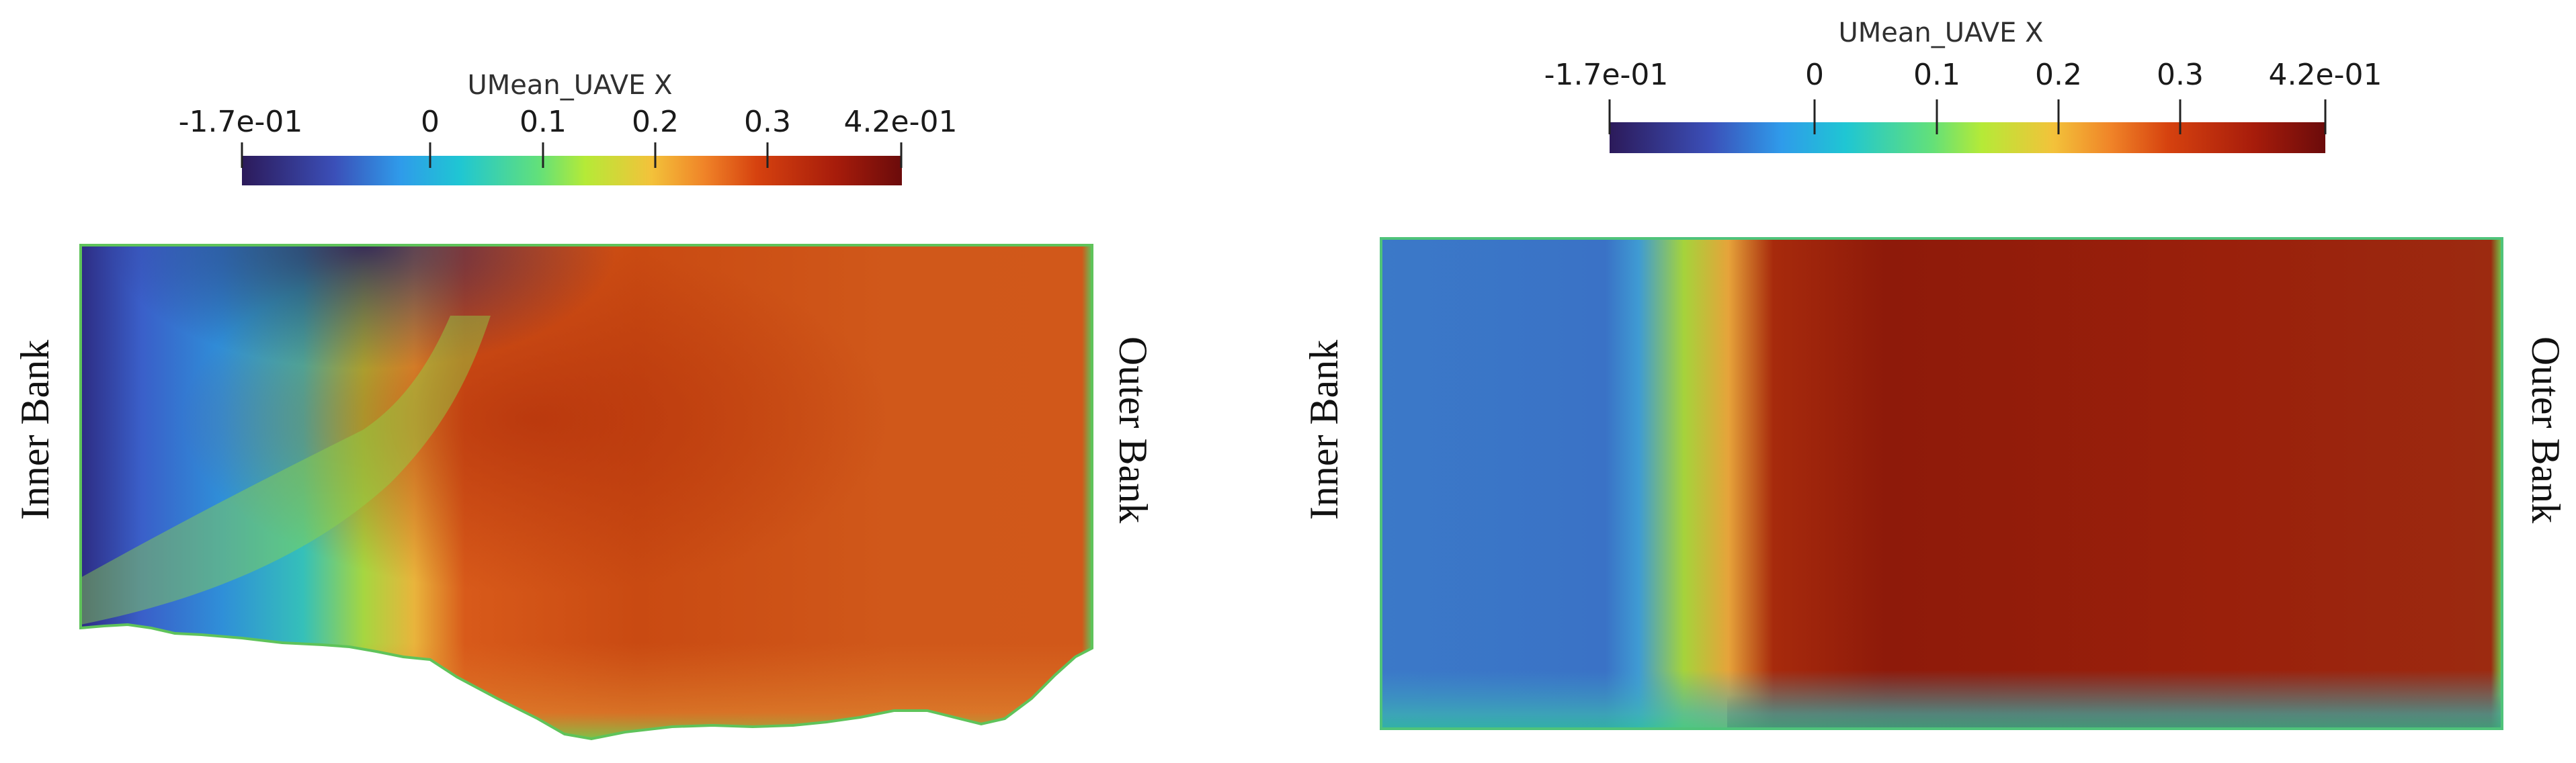 This screenshot has height=763, width=2576. What do you see at coordinates (1814, 75) in the screenshot?
I see `right-tick-label: 0` at bounding box center [1814, 75].